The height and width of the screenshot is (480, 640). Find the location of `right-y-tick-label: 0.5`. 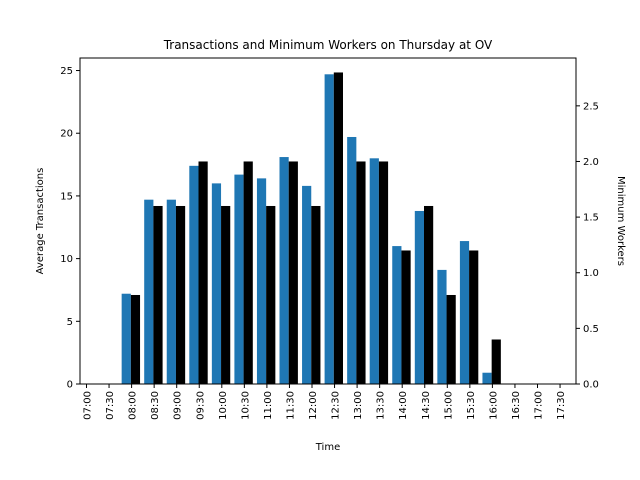

right-y-tick-label: 0.5 is located at coordinates (591, 329).